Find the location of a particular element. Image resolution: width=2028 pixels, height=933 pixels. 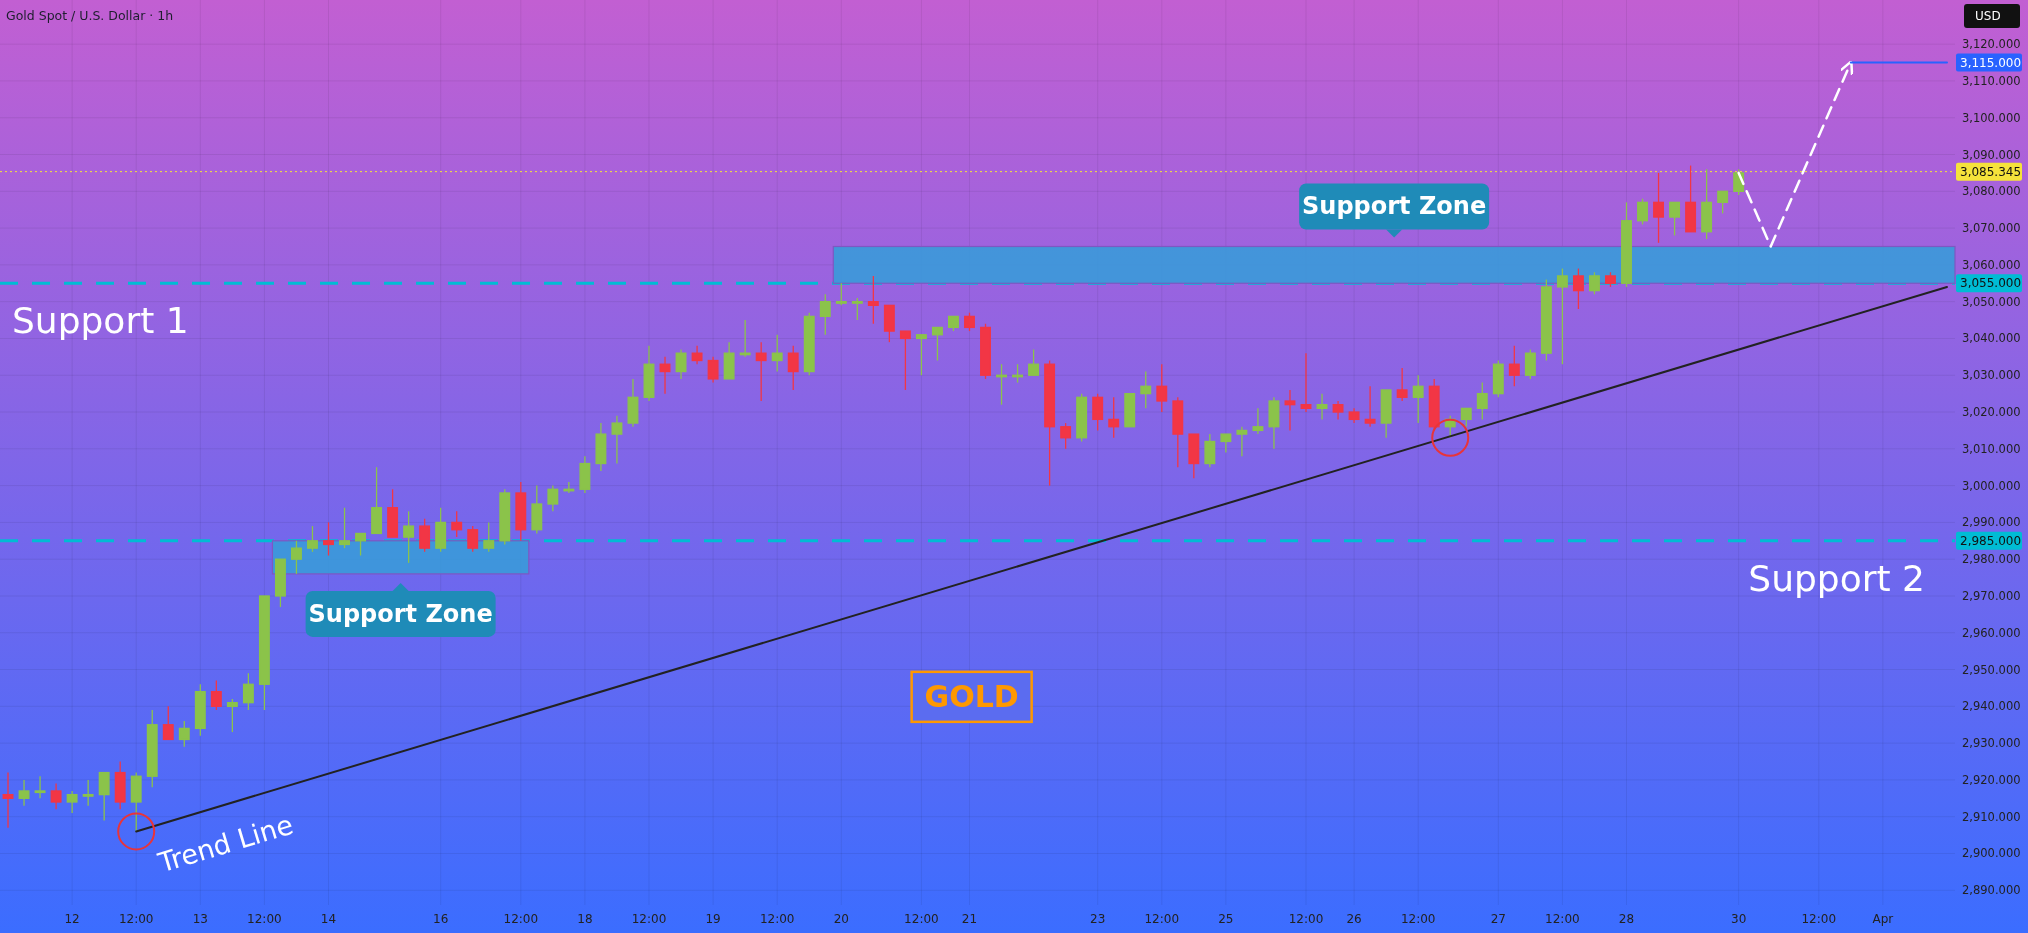

text: 3,115.000 is located at coordinates (1991, 62).